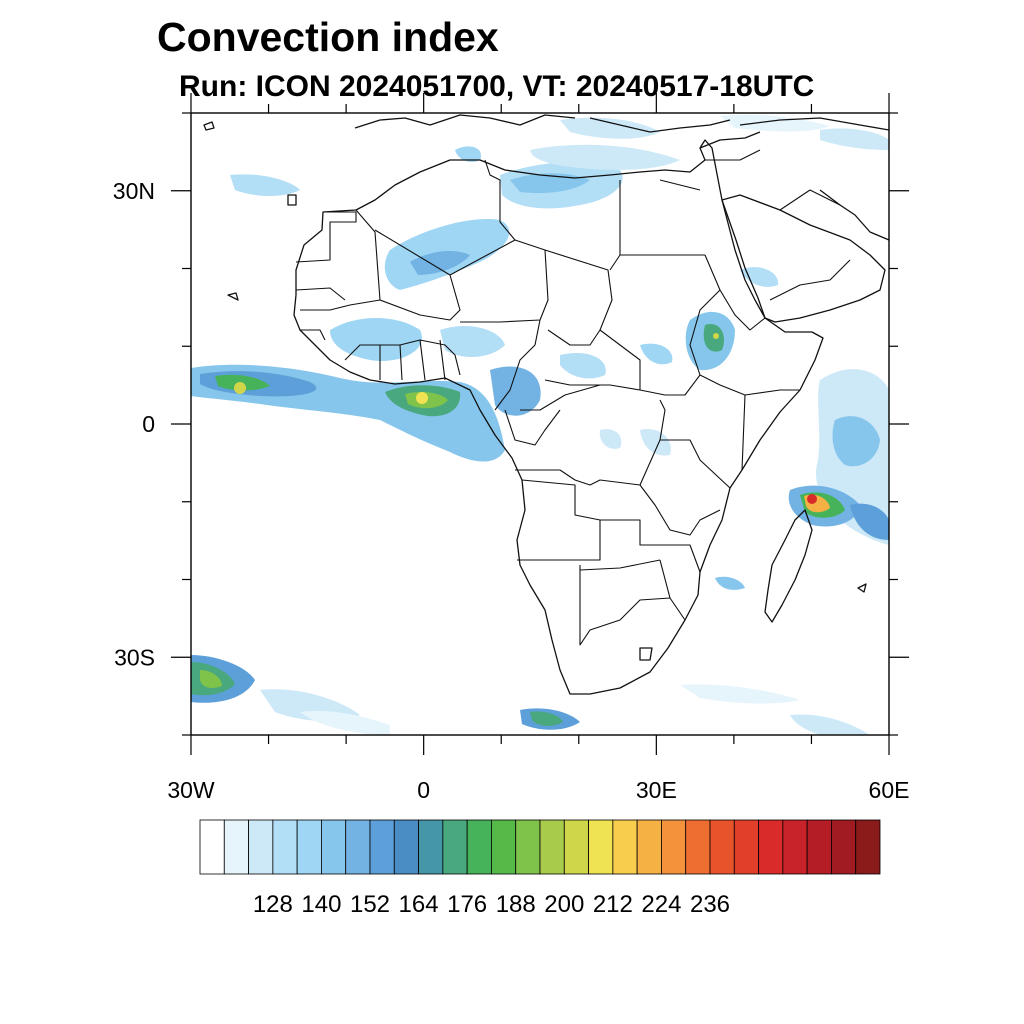  What do you see at coordinates (497, 86) in the screenshot?
I see `map-subtitle: Run: ICON 2024051700, VT: 20240517-18UTC` at bounding box center [497, 86].